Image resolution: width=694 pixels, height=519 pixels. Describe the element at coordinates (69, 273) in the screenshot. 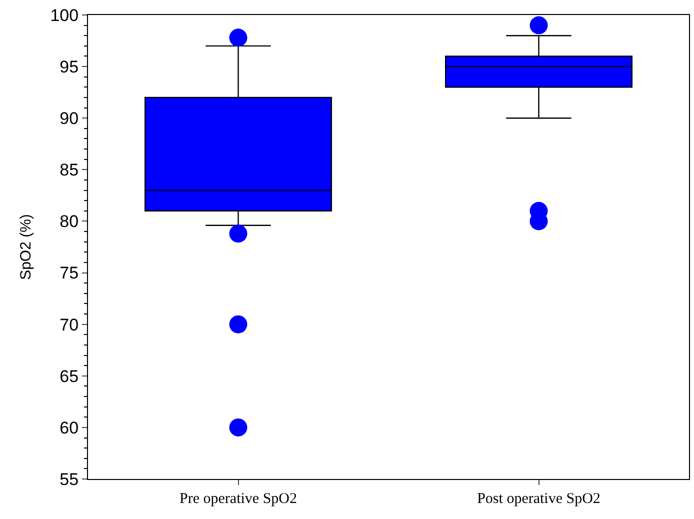

I see `y-tick-label: 75` at that location.